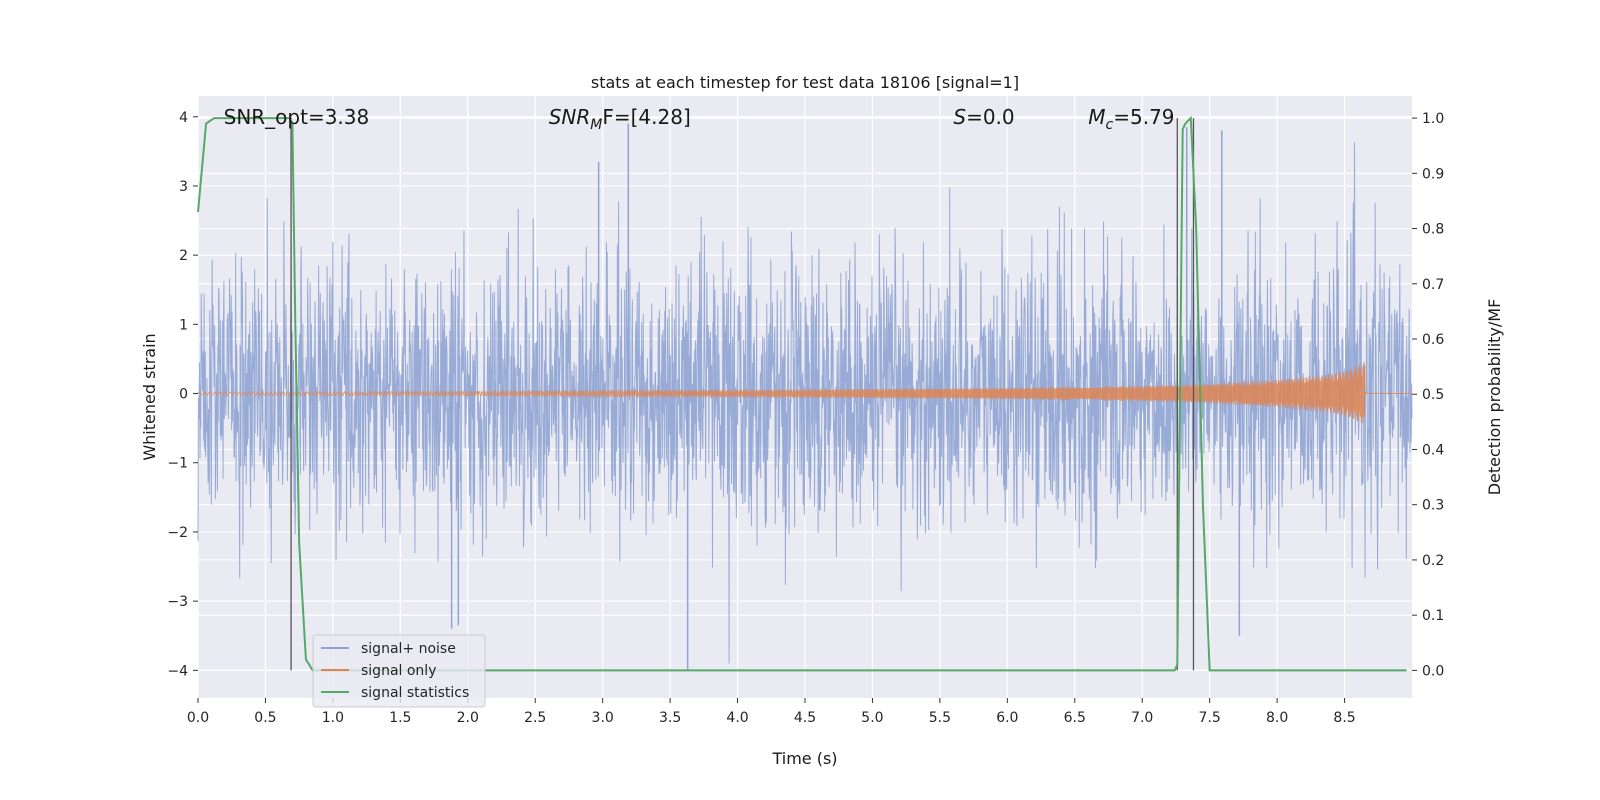 The width and height of the screenshot is (1600, 800). What do you see at coordinates (535, 718) in the screenshot?
I see `x-tick-label: 2.5` at bounding box center [535, 718].